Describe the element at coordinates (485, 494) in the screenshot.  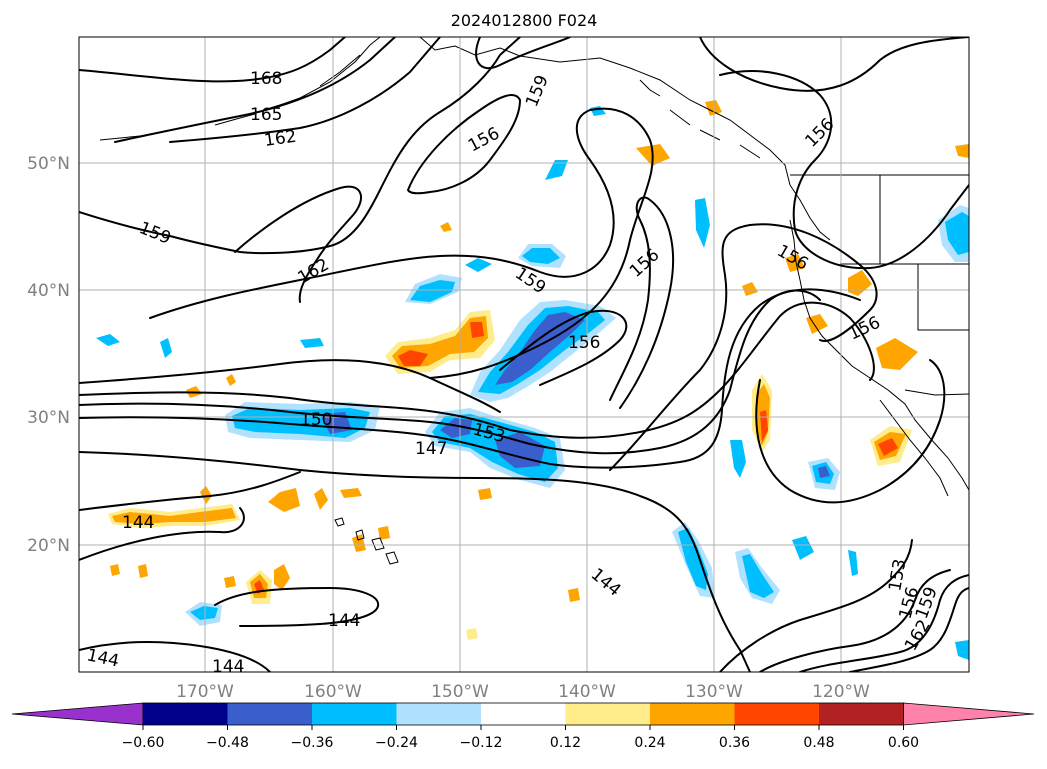
I see `shade-warm-sw16` at that location.